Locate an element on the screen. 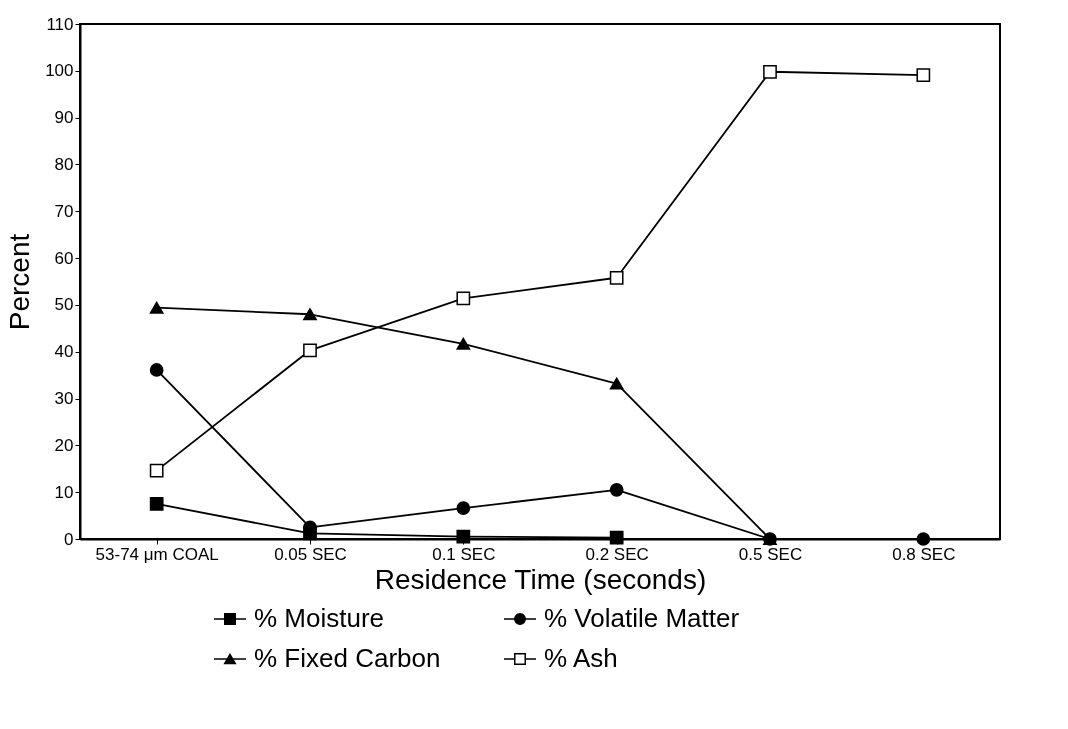 The width and height of the screenshot is (1068, 729). x-tick-label: 0.2 SEC is located at coordinates (617, 554).